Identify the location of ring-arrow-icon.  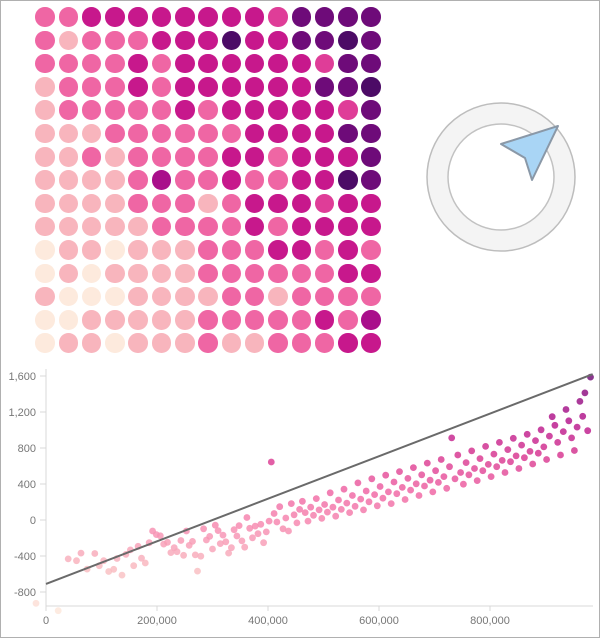
(503, 176).